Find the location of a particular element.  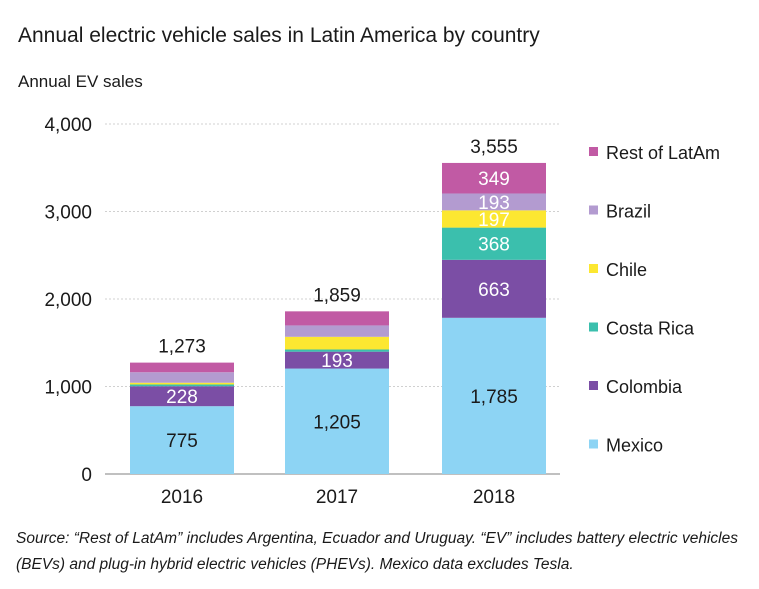

y-tick-label: 0 is located at coordinates (86, 475).